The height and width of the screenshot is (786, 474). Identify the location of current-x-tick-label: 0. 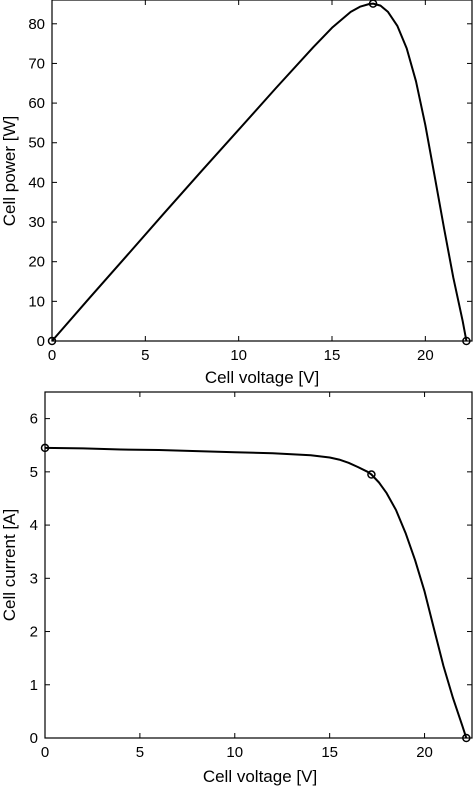
(45, 752).